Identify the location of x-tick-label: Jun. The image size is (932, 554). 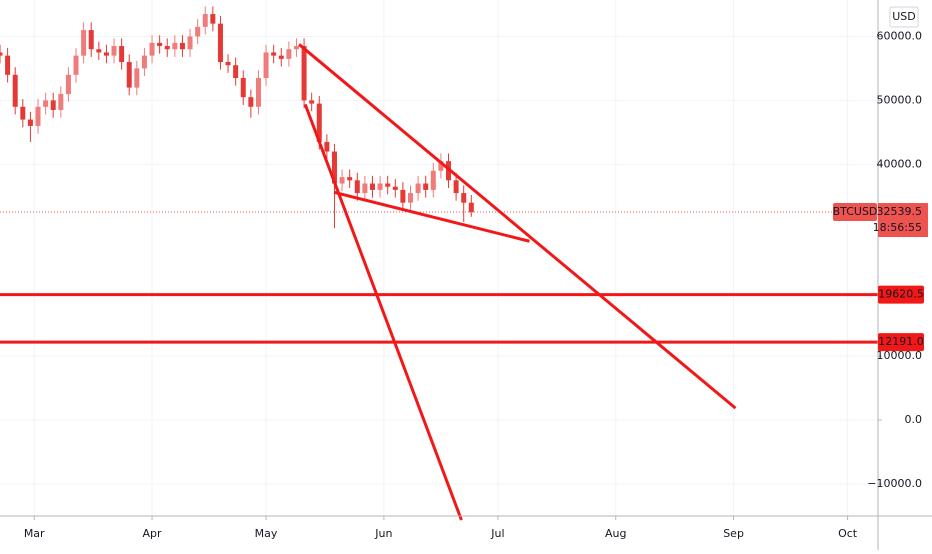
(383, 533).